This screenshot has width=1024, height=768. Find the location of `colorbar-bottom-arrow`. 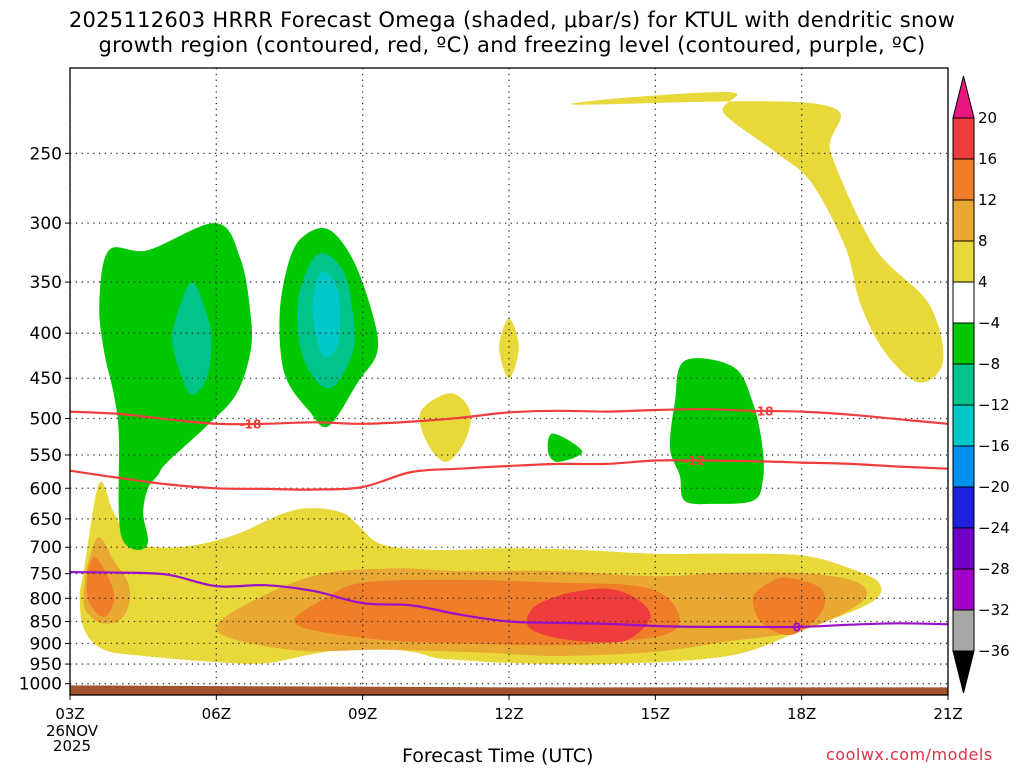

colorbar-bottom-arrow is located at coordinates (963, 672).